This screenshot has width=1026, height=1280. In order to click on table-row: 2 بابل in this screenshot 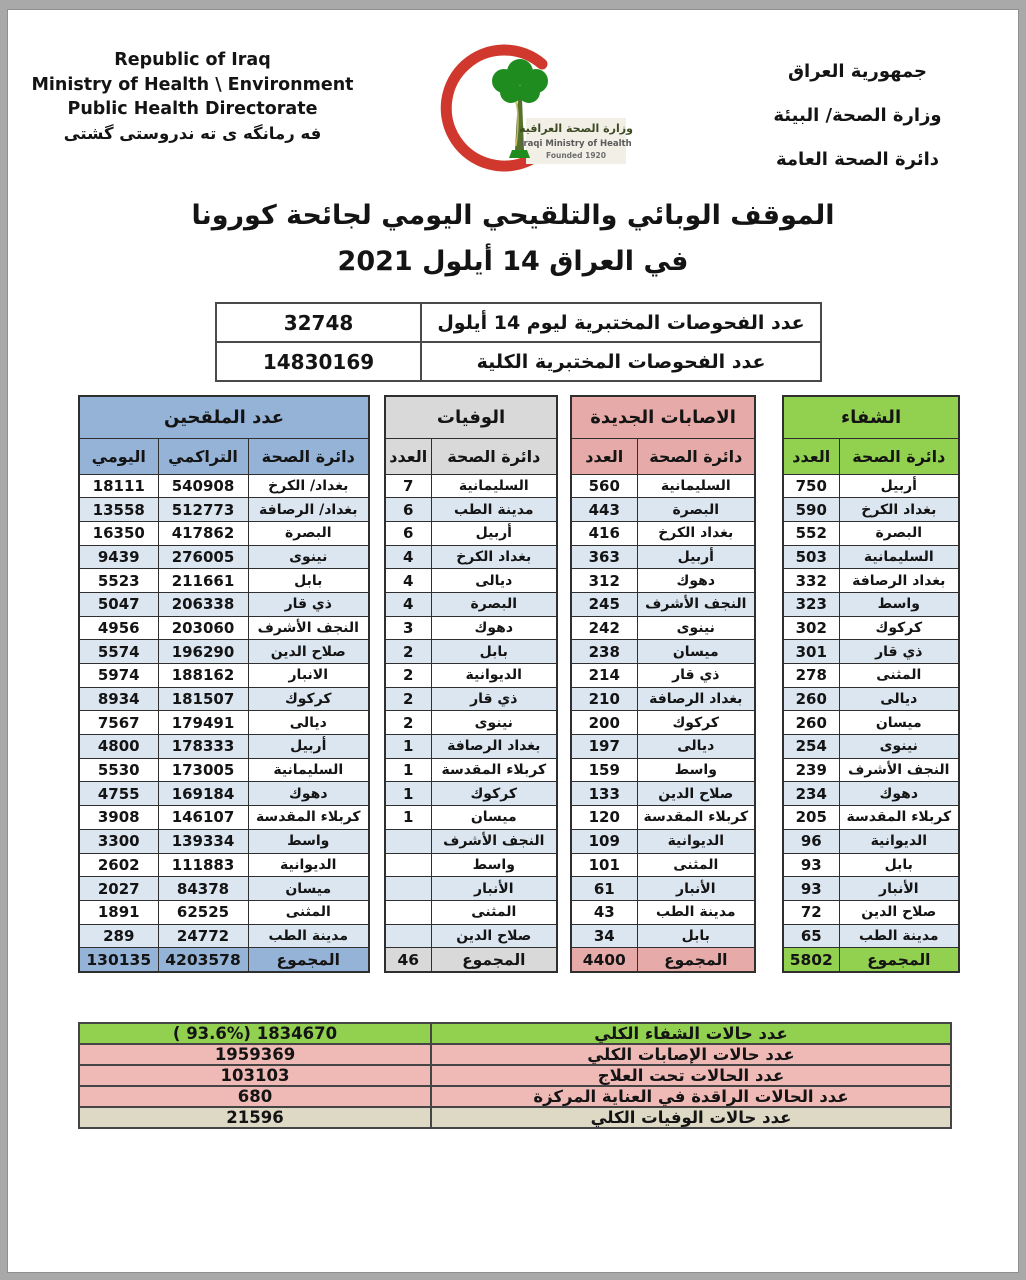, I will do `click(471, 651)`.